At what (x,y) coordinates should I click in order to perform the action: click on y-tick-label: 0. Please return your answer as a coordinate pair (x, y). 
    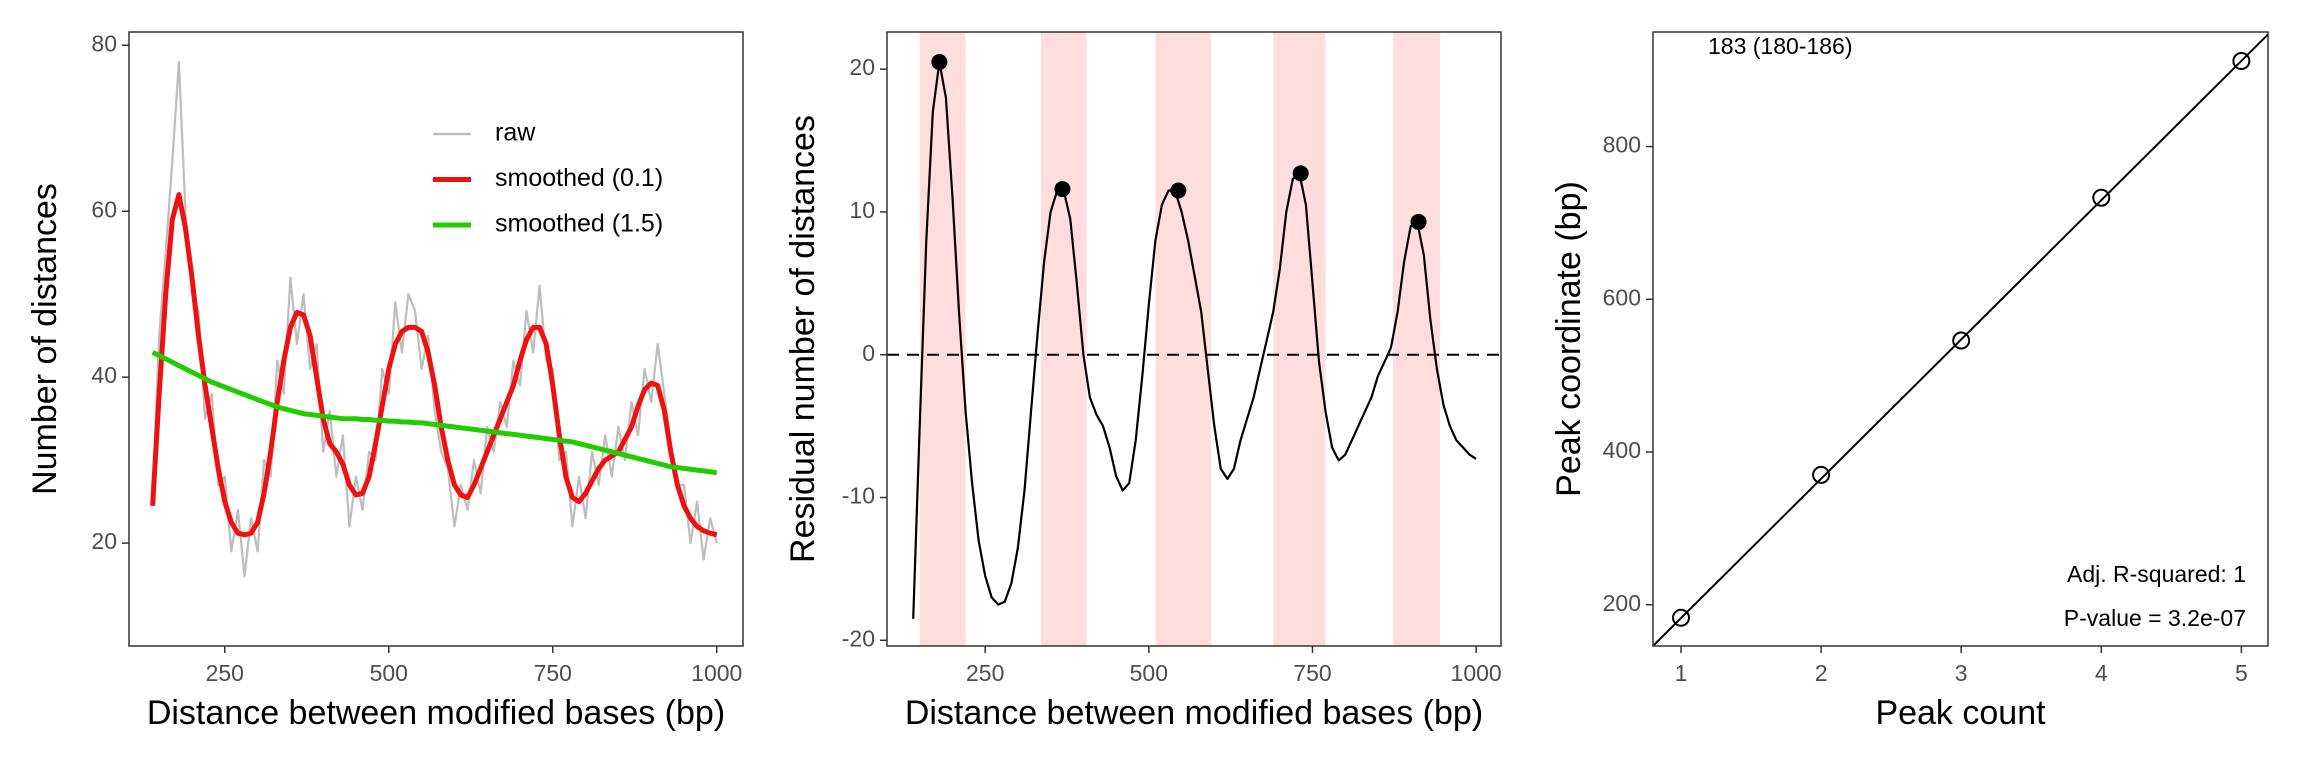
    Looking at the image, I should click on (868, 353).